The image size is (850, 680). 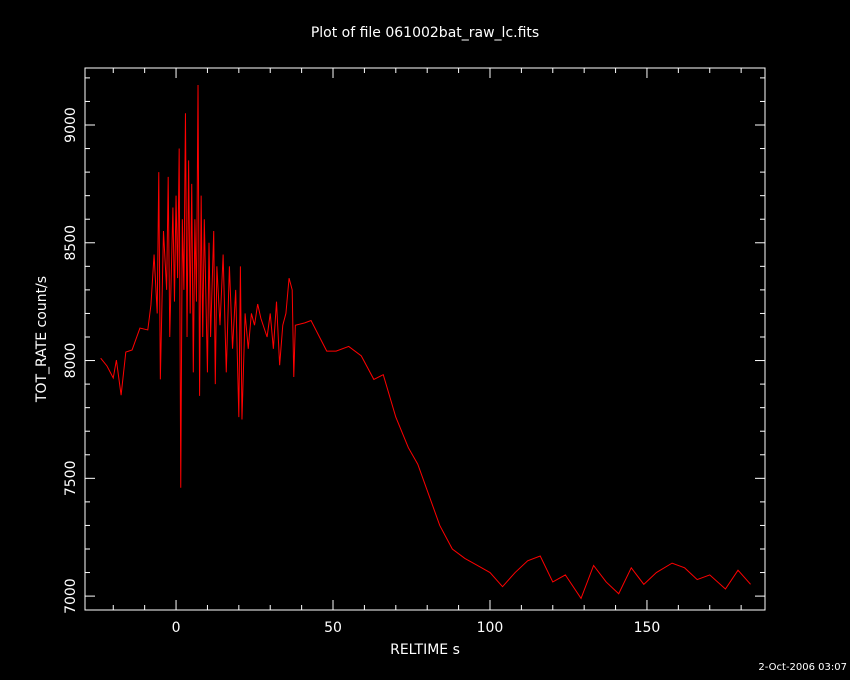 I want to click on y-axis-label: TOT_RATE count/s, so click(x=42, y=339).